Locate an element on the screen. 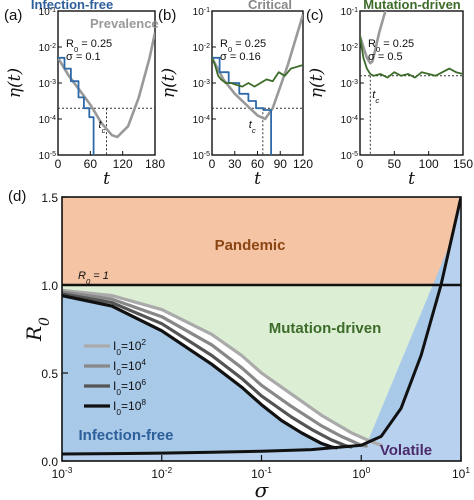 This screenshot has height=500, width=474. panel-letter: (a) is located at coordinates (13, 15).